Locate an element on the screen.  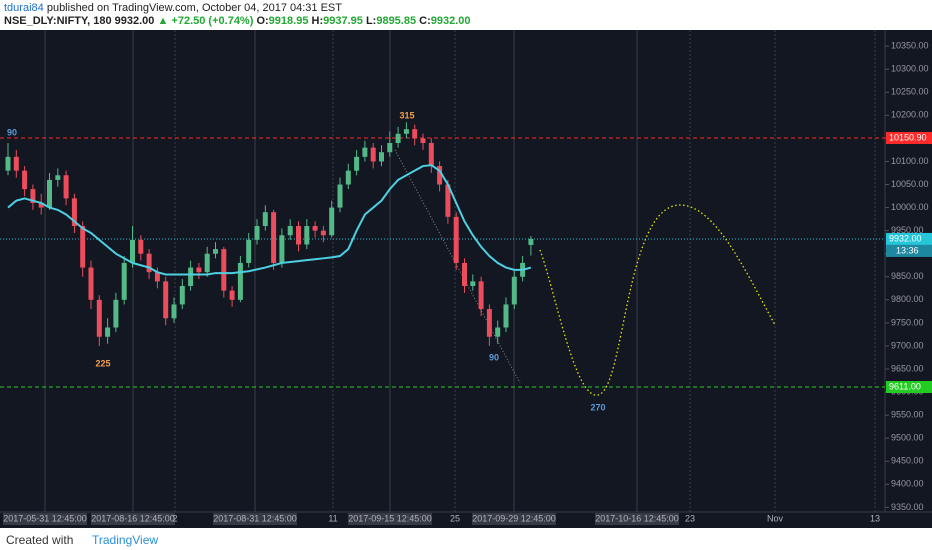
y-tick-label: 9950.00 is located at coordinates (907, 230).